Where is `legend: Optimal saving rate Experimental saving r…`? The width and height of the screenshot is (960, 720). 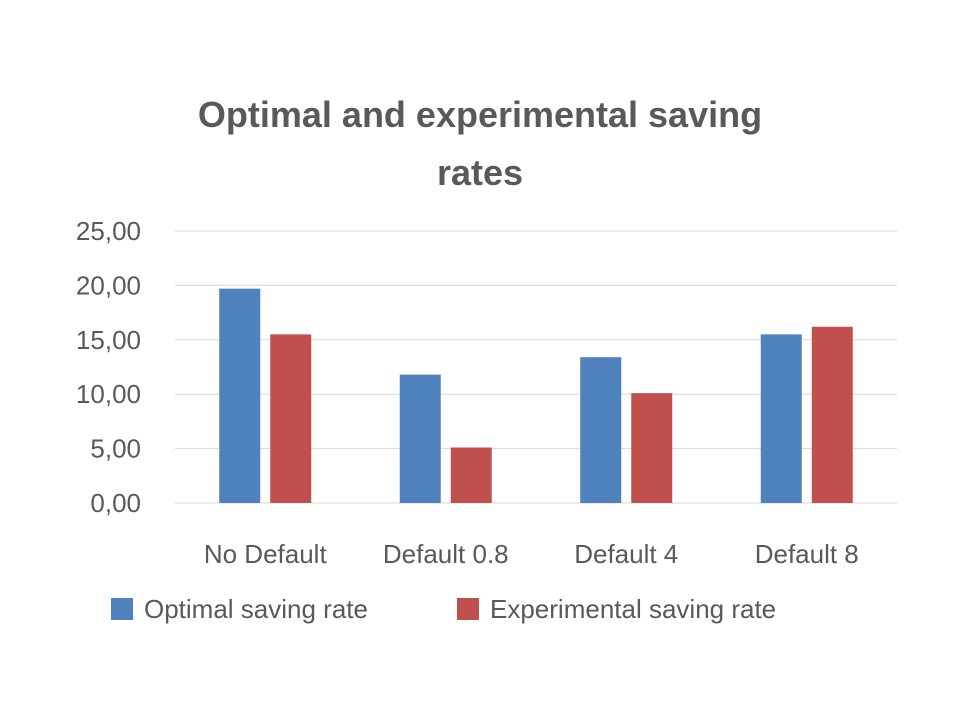
legend: Optimal saving rate Experimental saving r… is located at coordinates (443, 609).